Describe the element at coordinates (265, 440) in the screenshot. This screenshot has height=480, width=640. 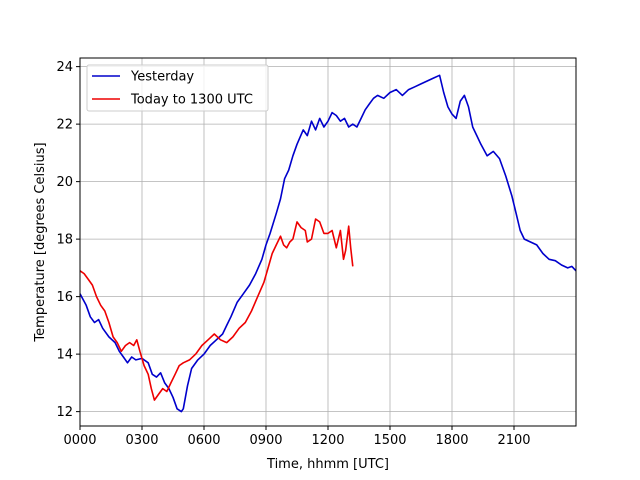
I see `x-tick-label: 0900` at that location.